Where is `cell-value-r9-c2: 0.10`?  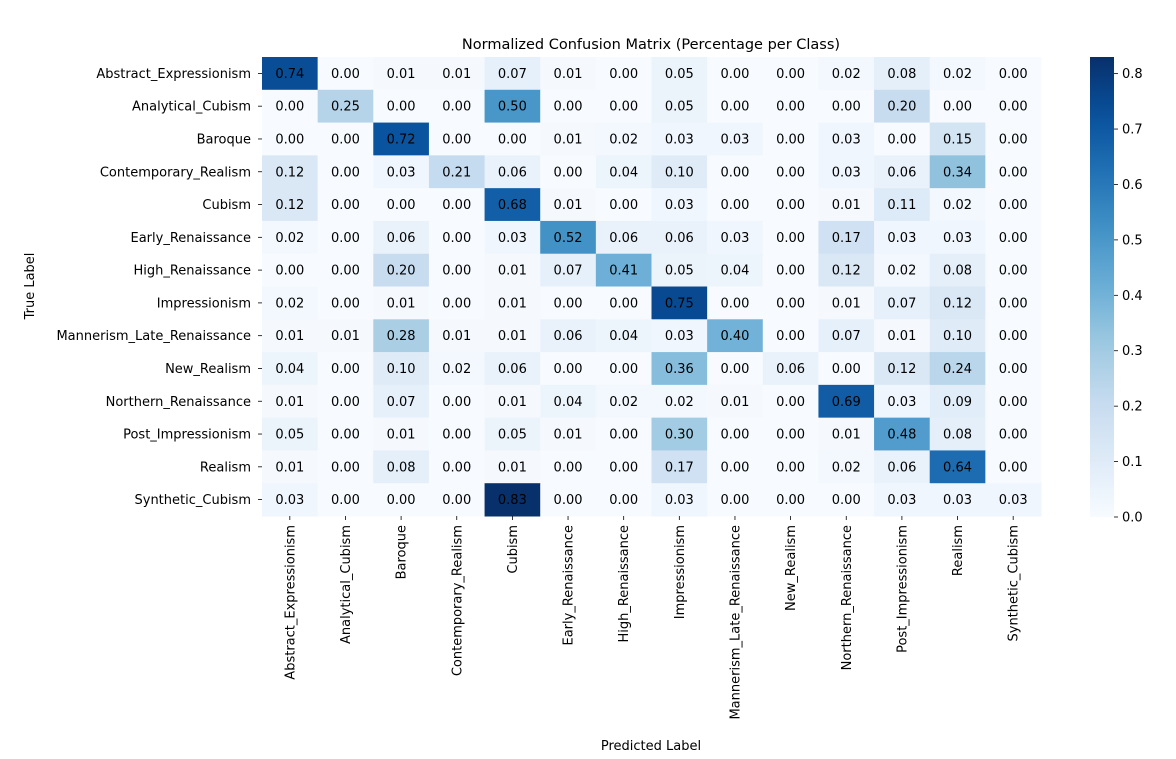 cell-value-r9-c2: 0.10 is located at coordinates (401, 369).